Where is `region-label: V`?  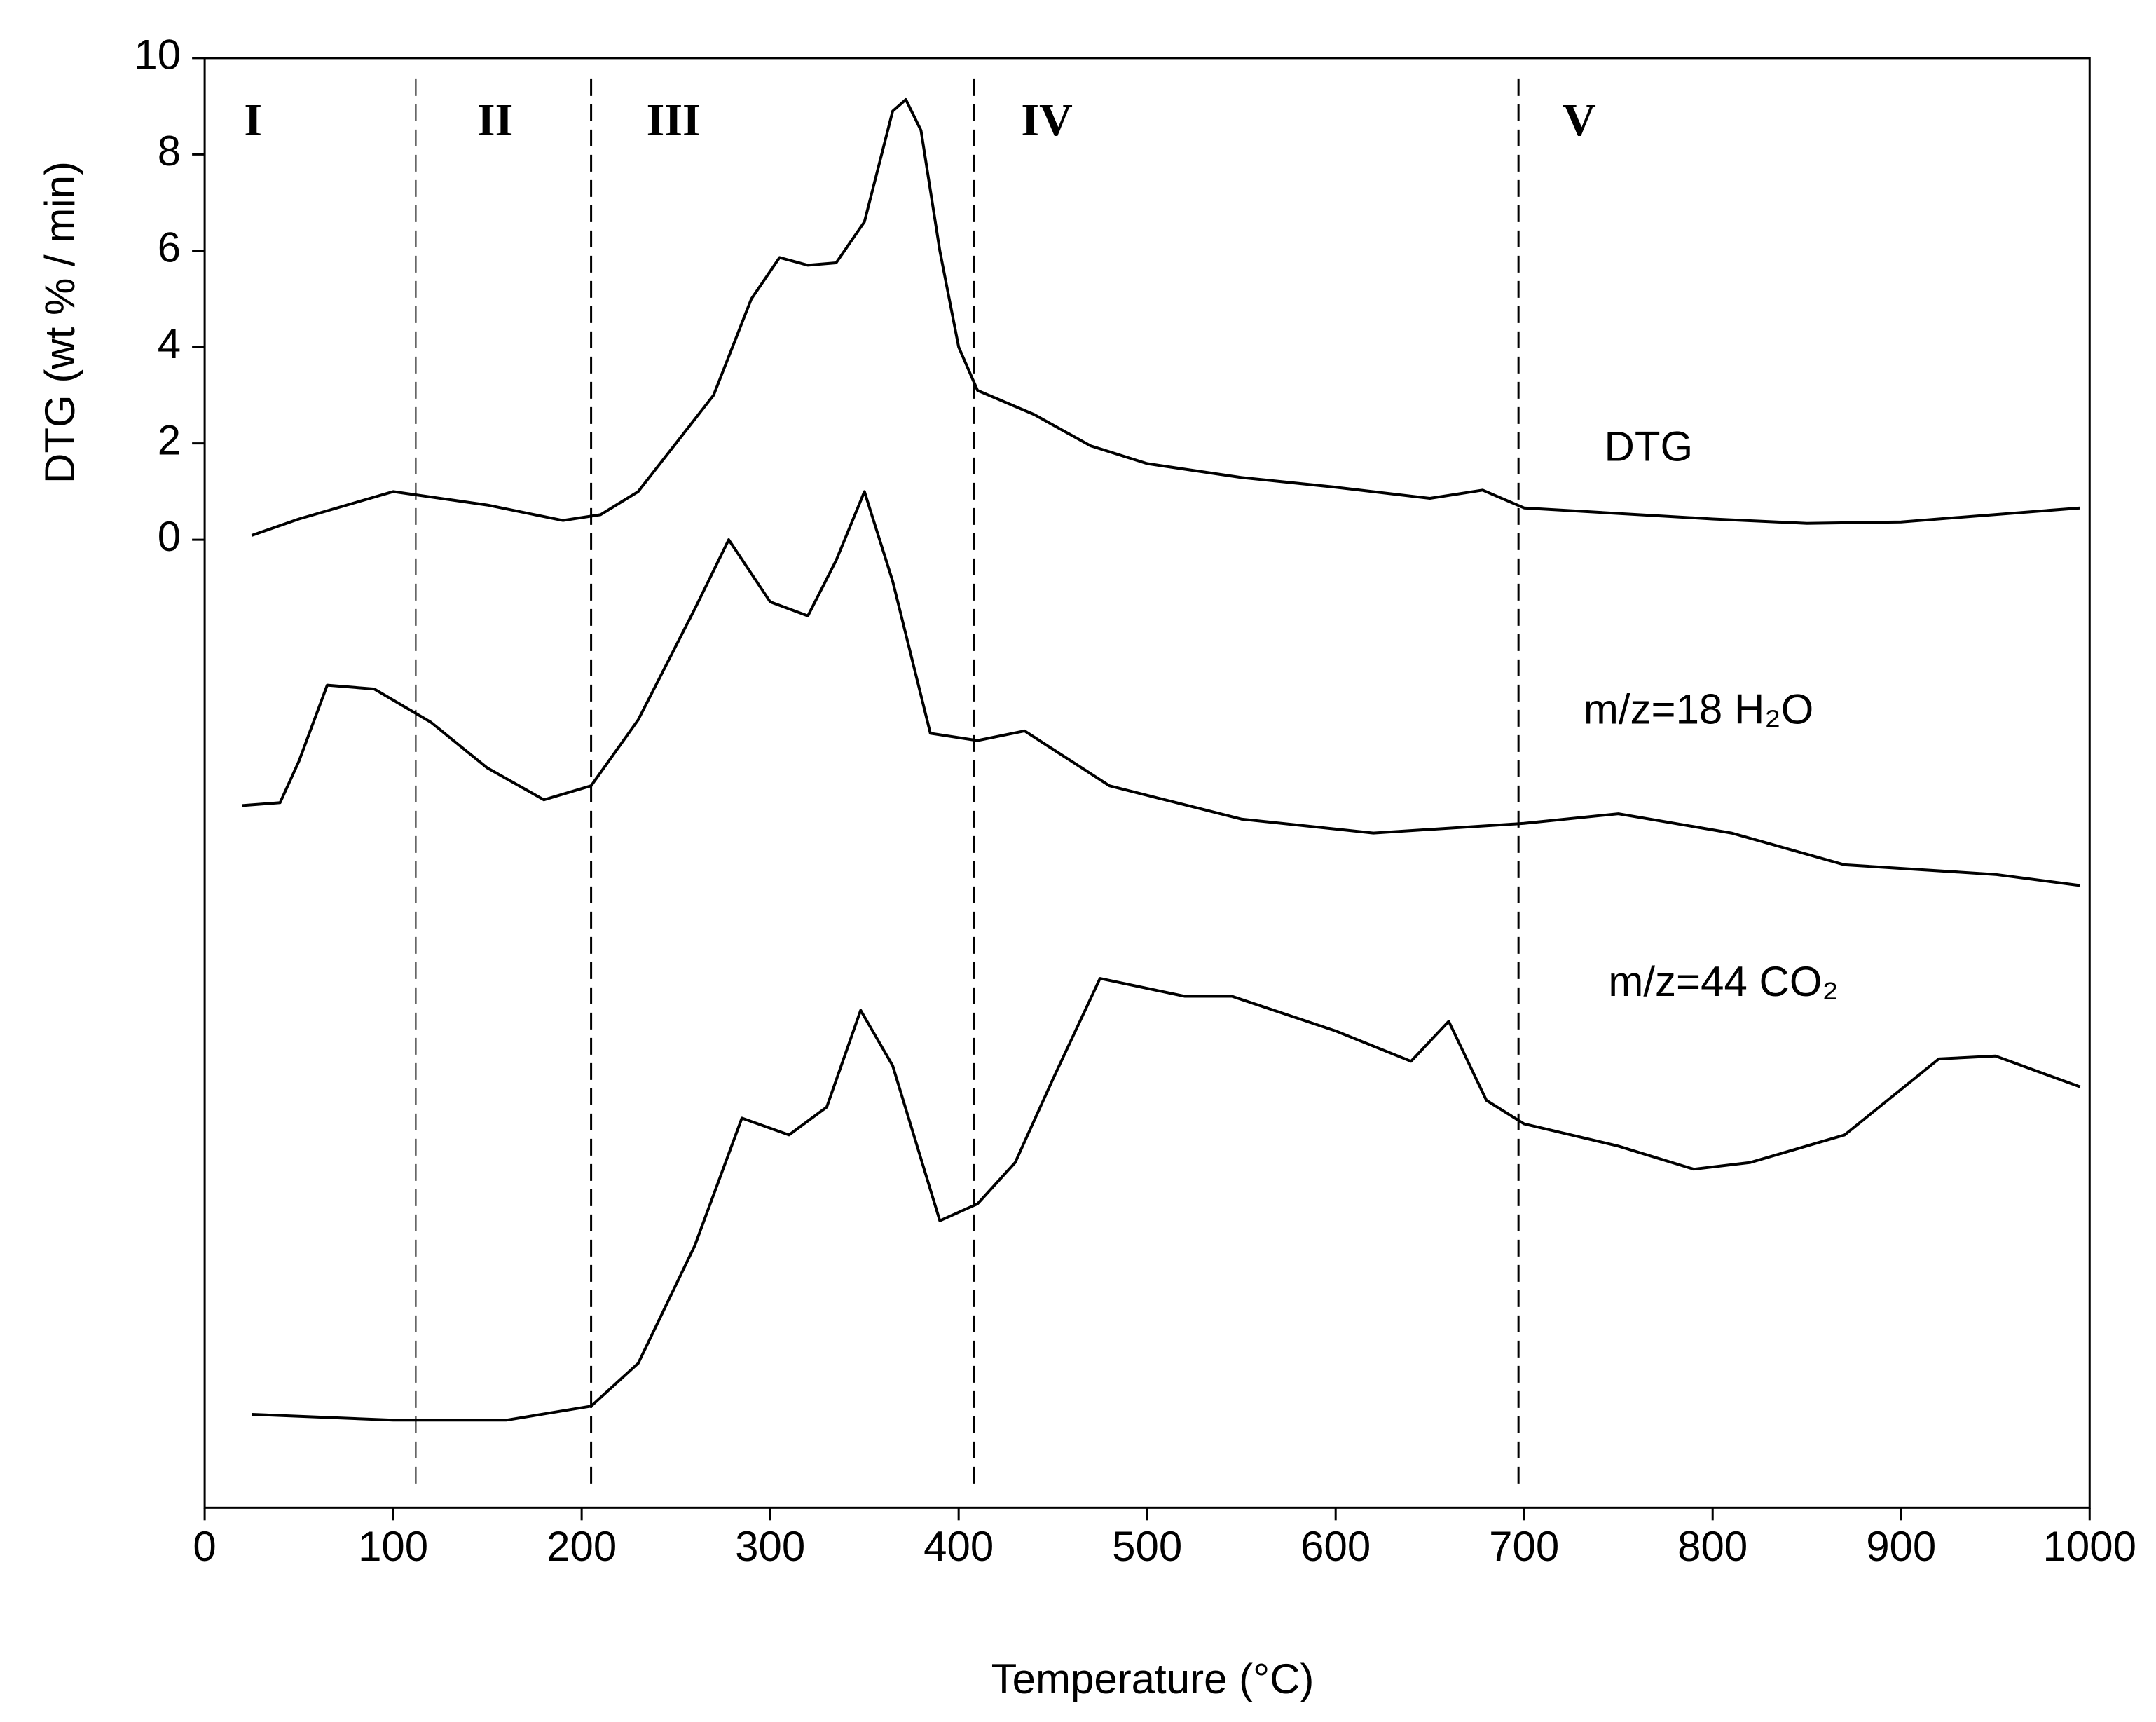 region-label: V is located at coordinates (1579, 120).